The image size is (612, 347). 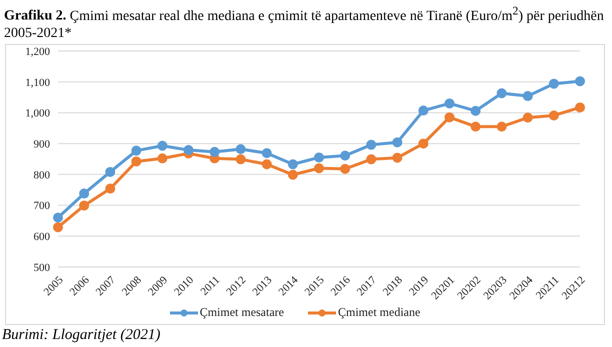 What do you see at coordinates (37, 82) in the screenshot?
I see `y-tick-label: 1,100` at bounding box center [37, 82].